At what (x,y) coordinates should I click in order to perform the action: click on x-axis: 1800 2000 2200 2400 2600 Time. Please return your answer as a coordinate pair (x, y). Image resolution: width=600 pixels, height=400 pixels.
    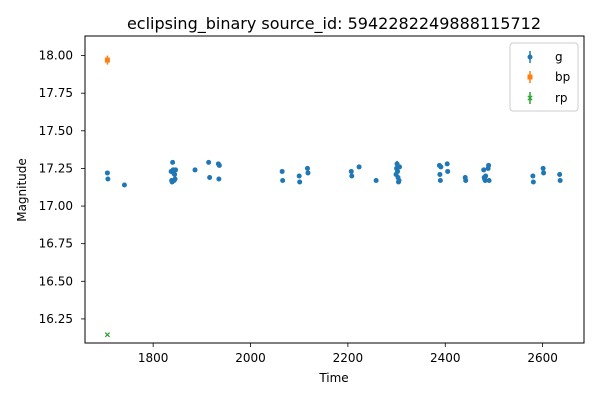
    Looking at the image, I should click on (348, 364).